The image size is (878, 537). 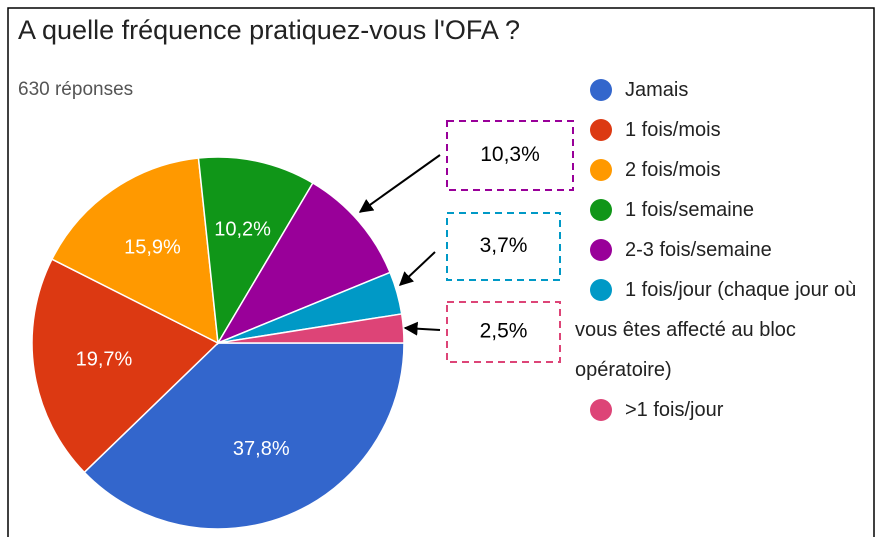 I want to click on legend-item: 2-3 fois/semaine, so click(x=725, y=250).